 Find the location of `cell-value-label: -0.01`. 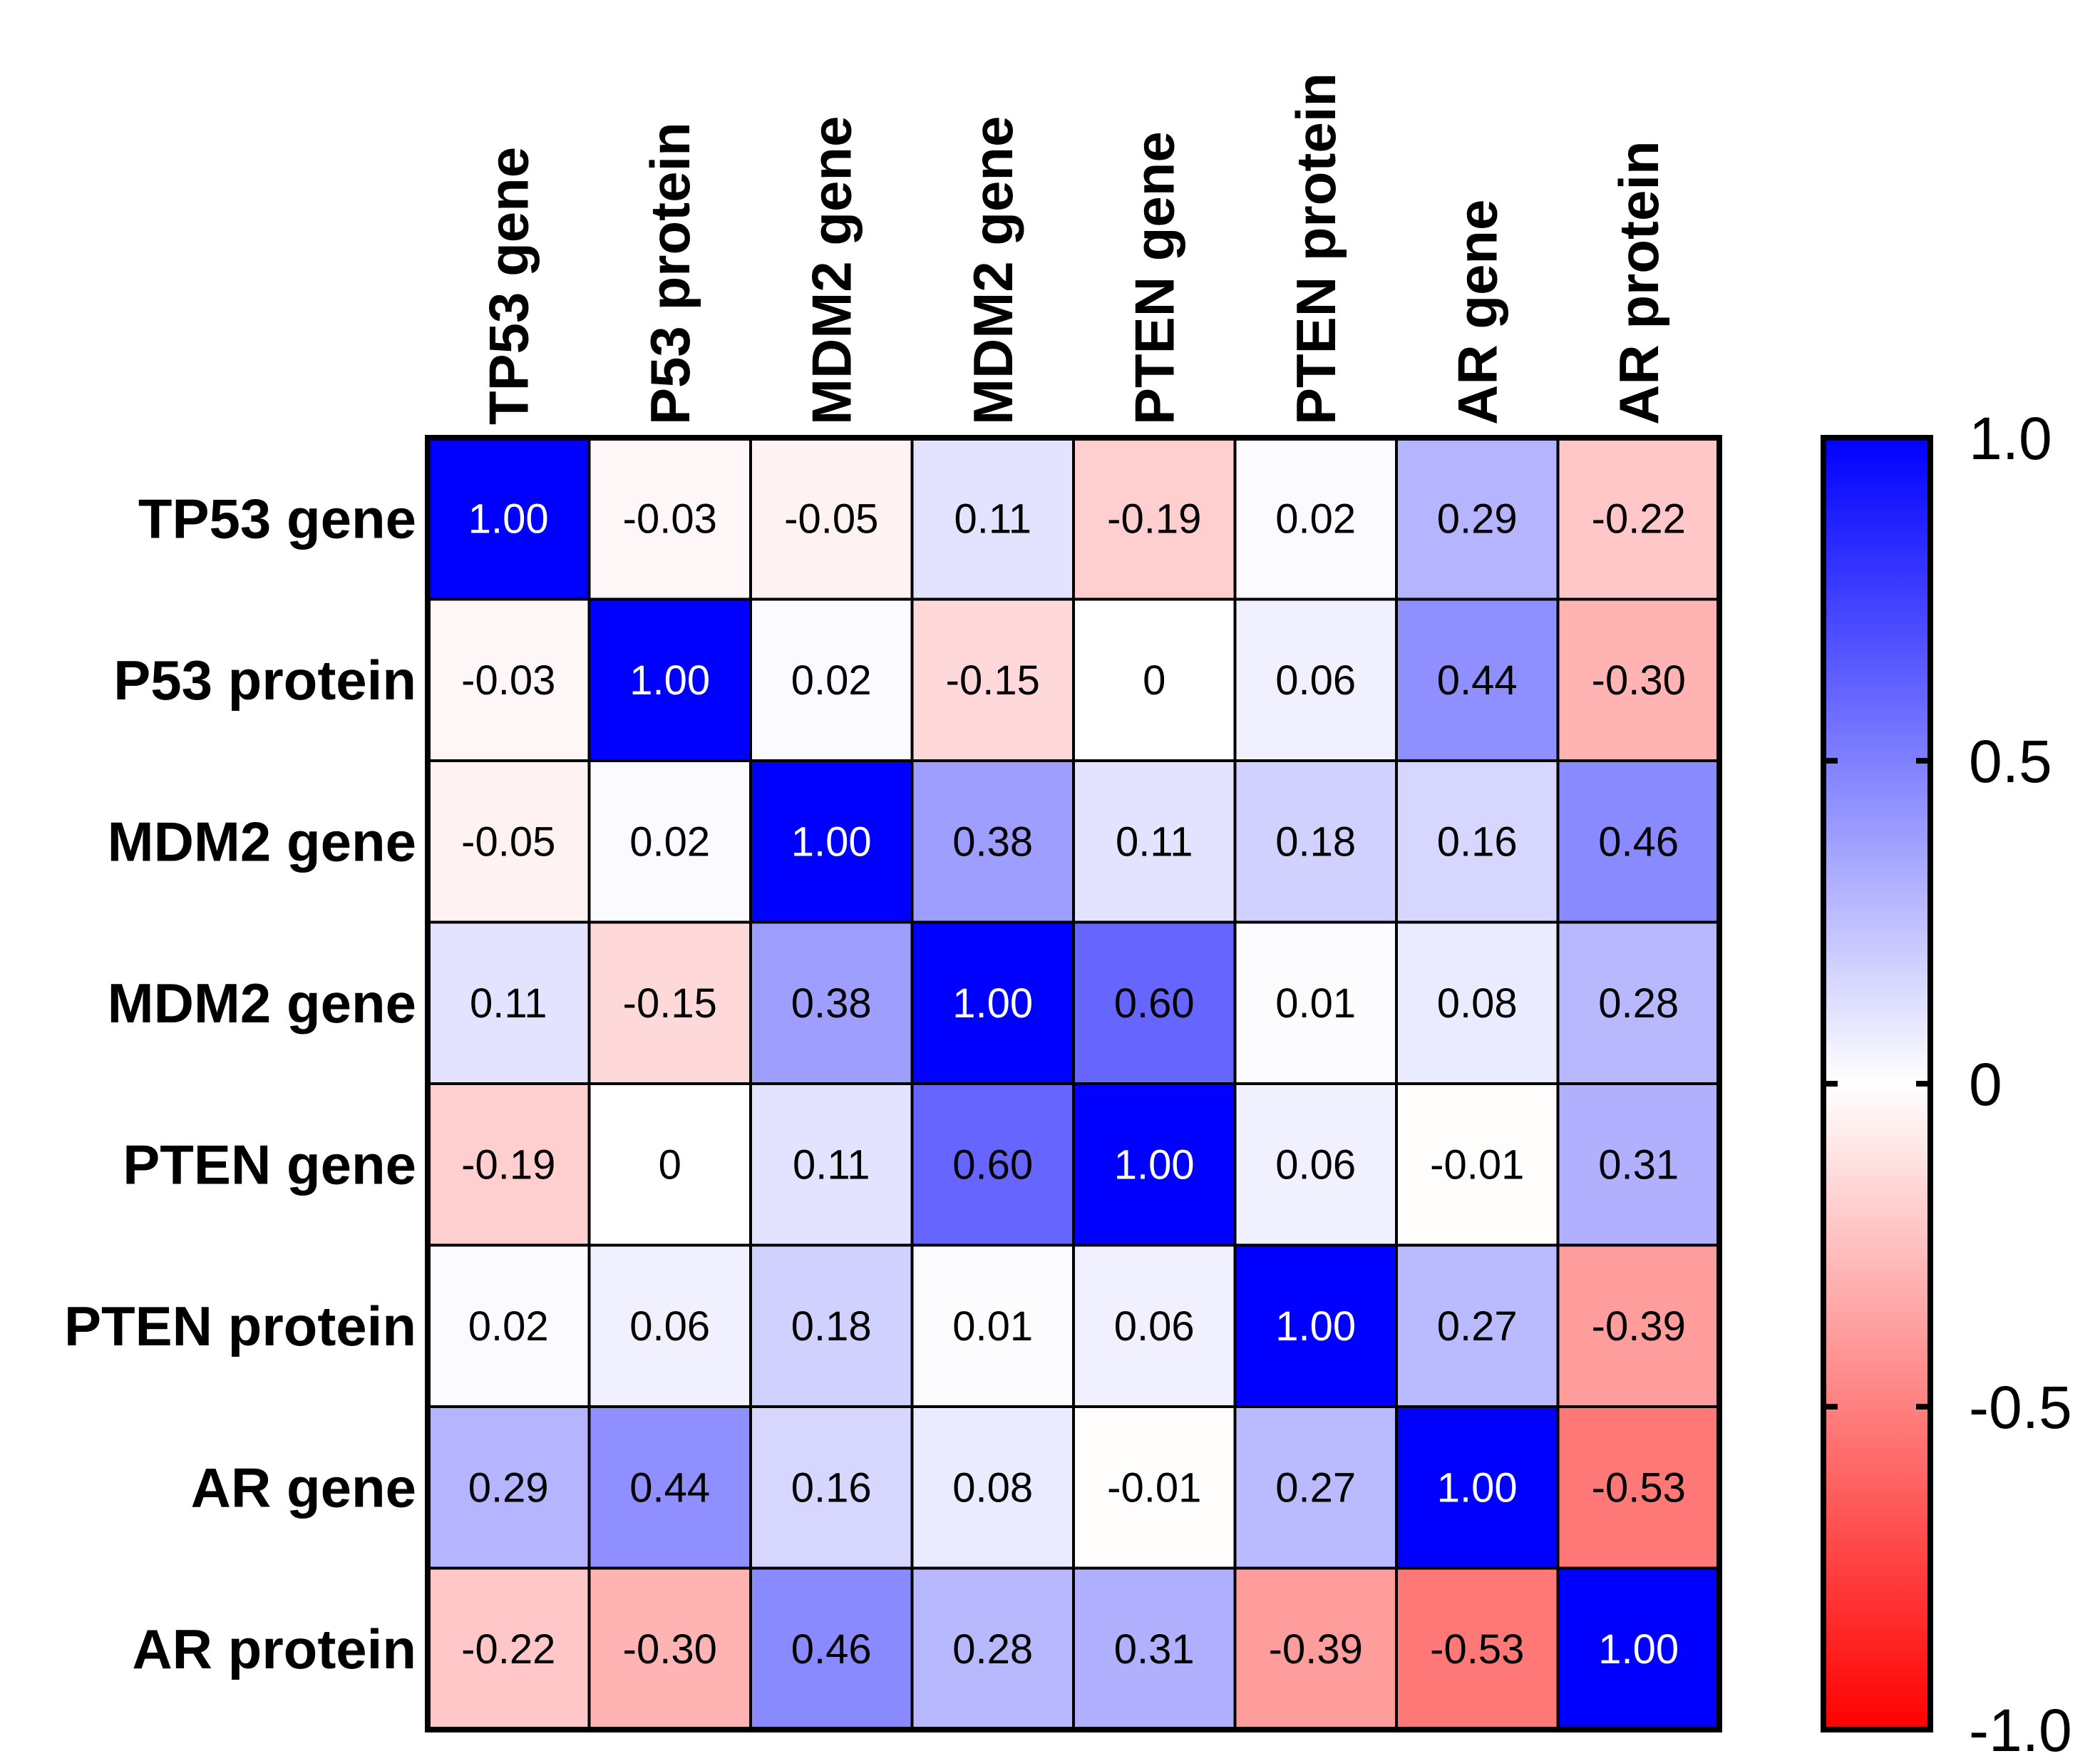

cell-value-label: -0.01 is located at coordinates (1154, 1487).